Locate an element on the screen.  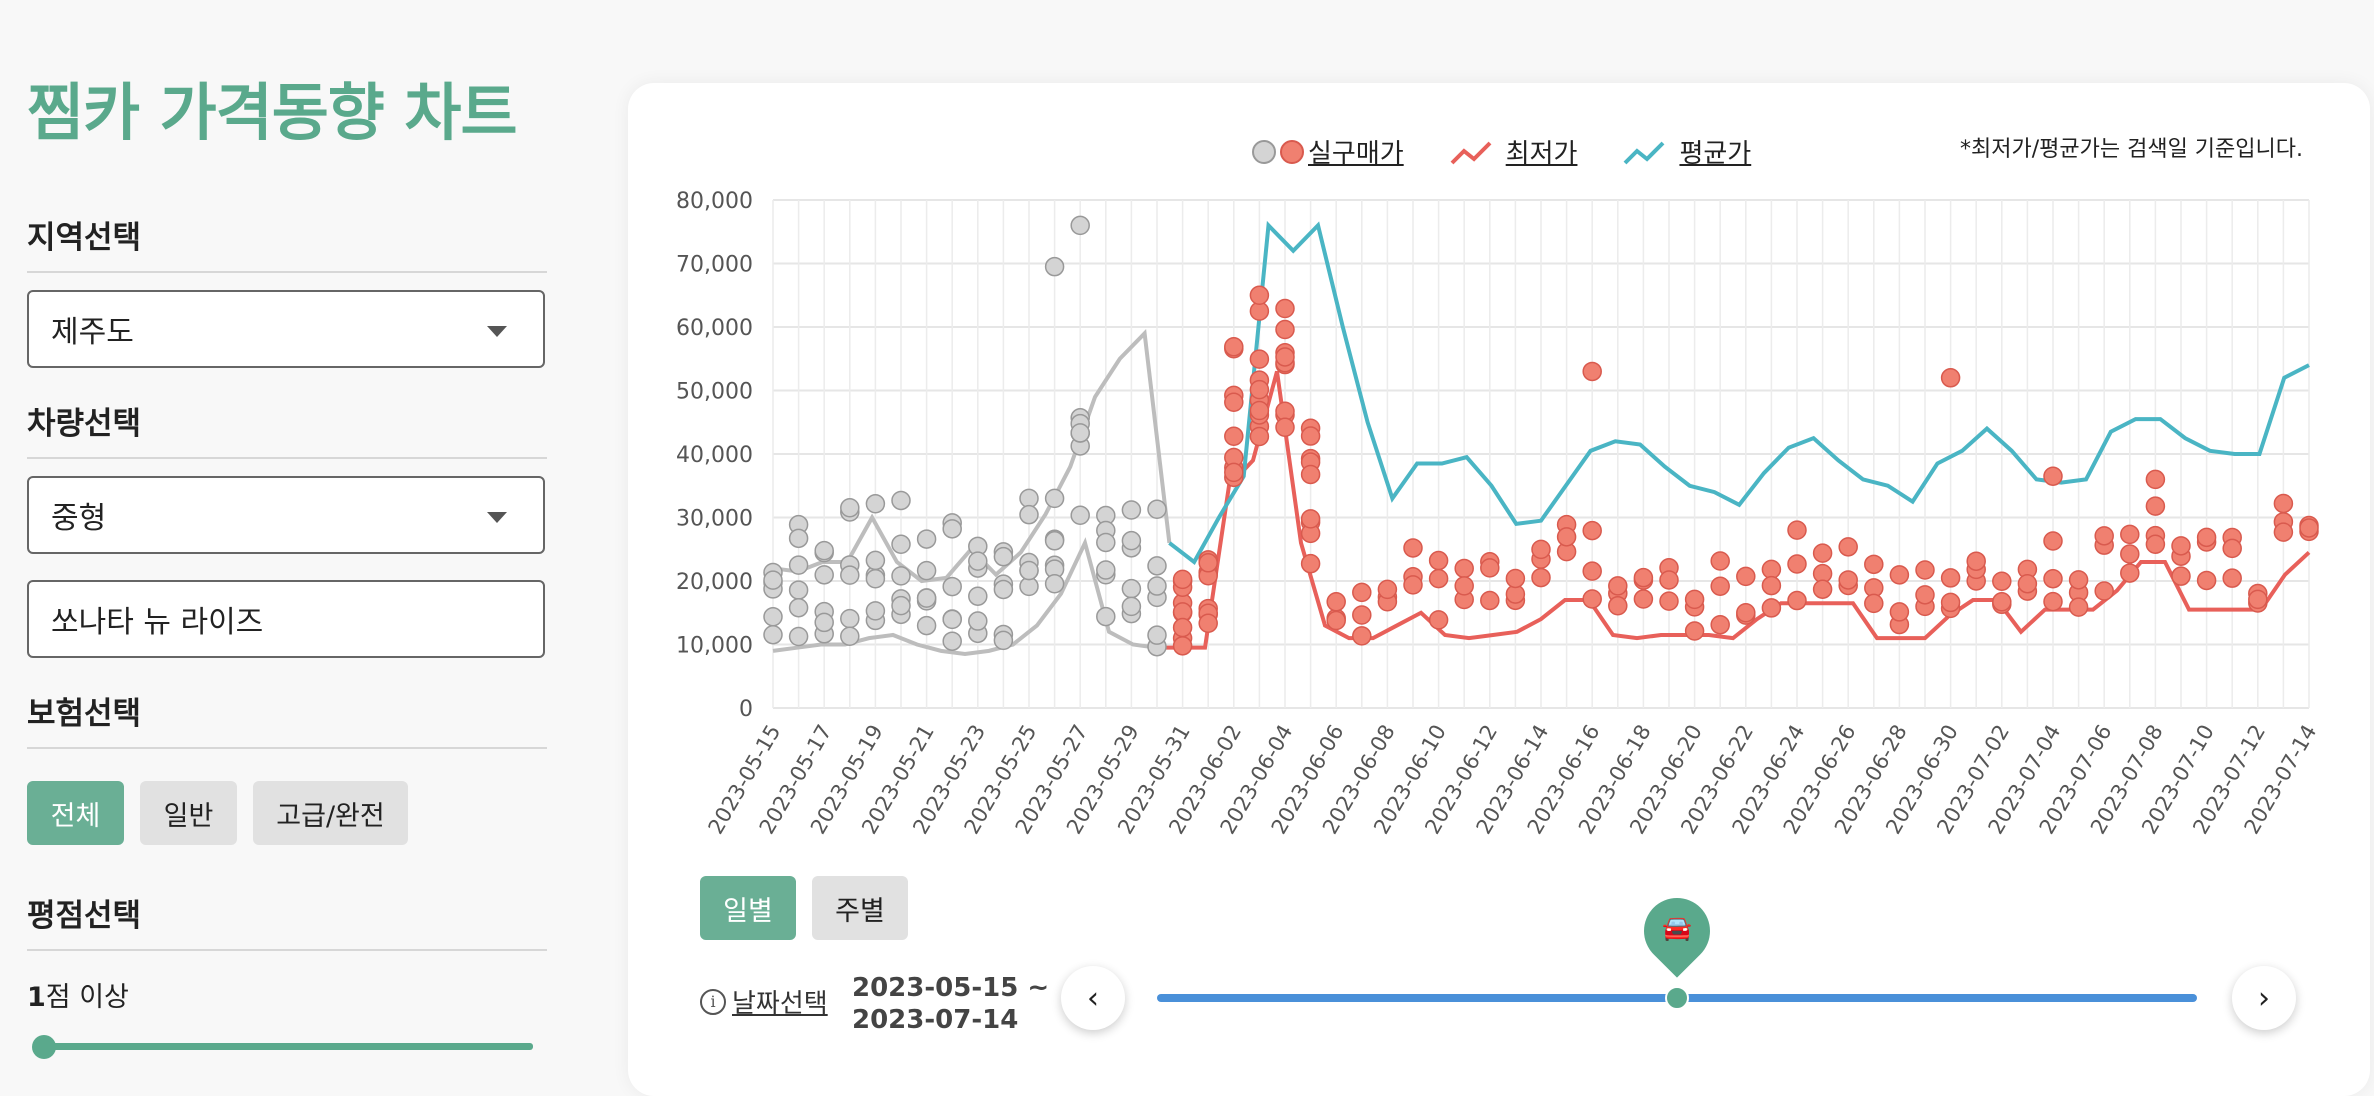
page-title: 찜카 가격동향 차트 is located at coordinates (272, 112).